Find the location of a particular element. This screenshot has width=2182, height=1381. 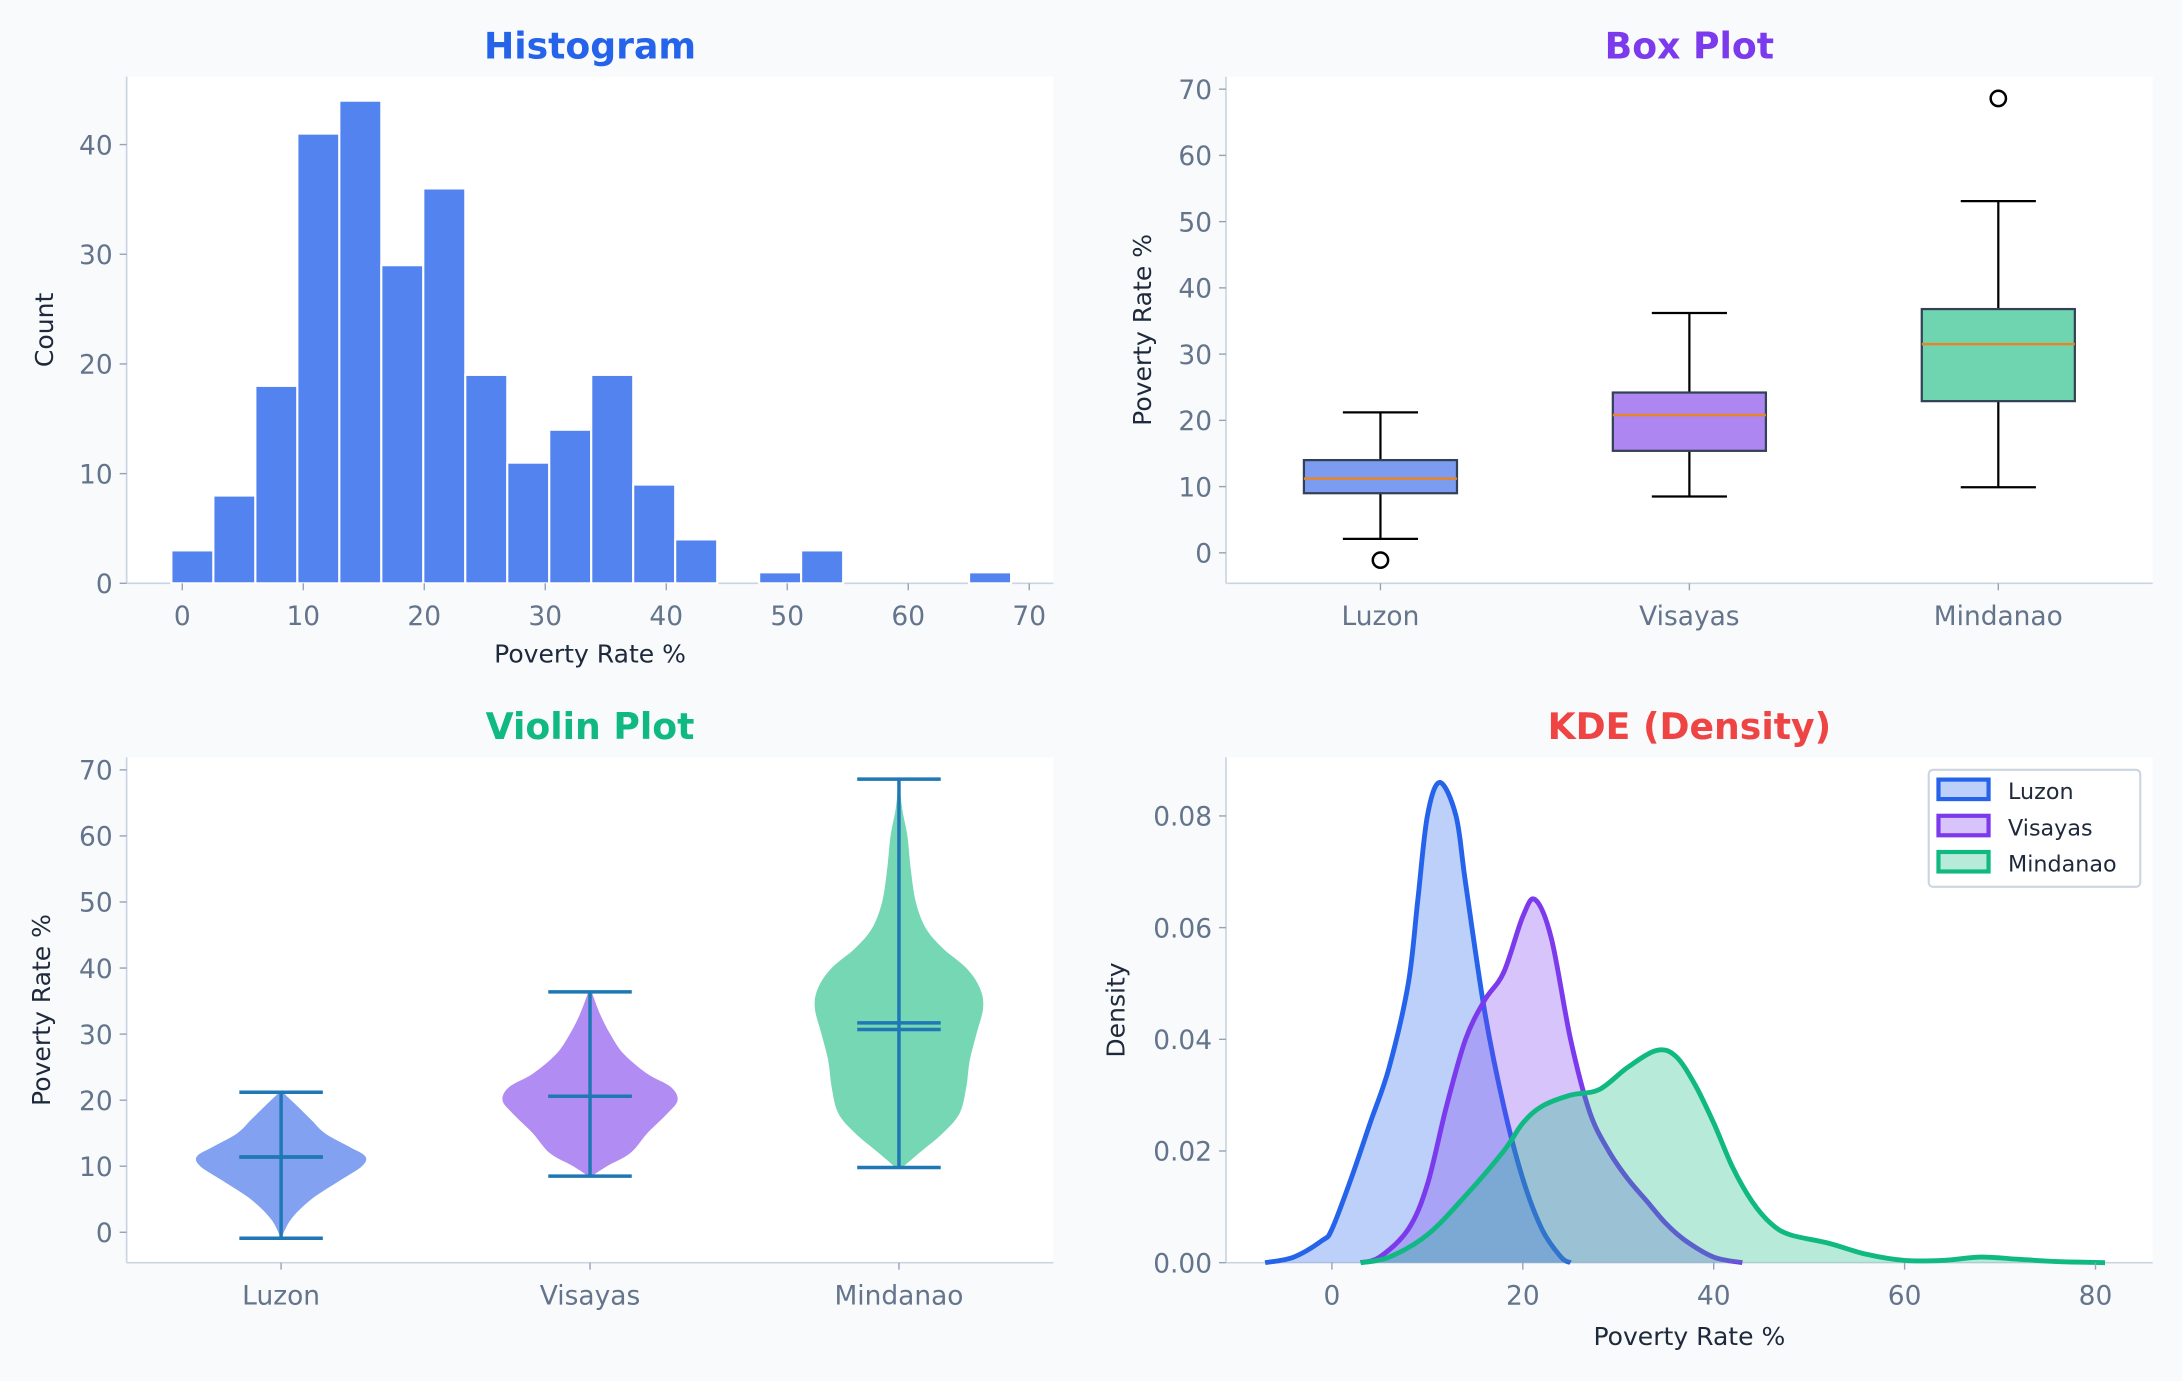

kde-series-mindanao is located at coordinates (1733, 1156).